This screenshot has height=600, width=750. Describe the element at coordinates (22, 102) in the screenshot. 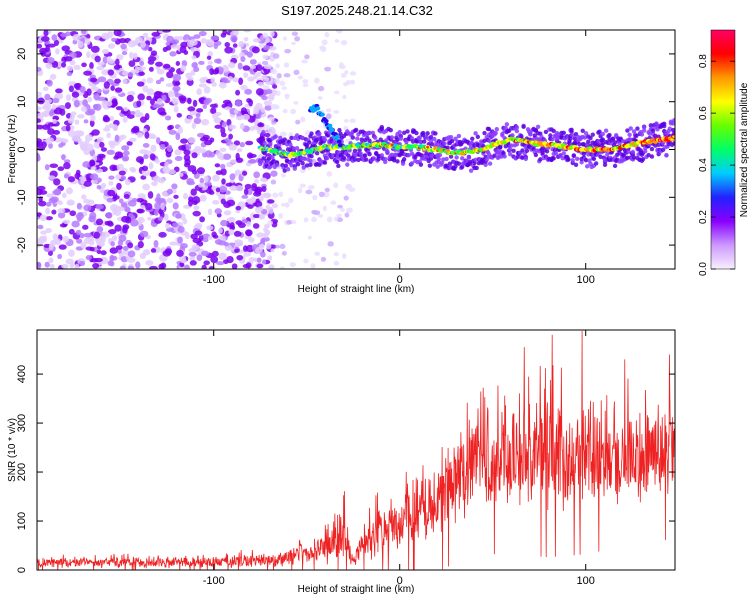

I see `spectrogram-ytick-label: 10` at that location.